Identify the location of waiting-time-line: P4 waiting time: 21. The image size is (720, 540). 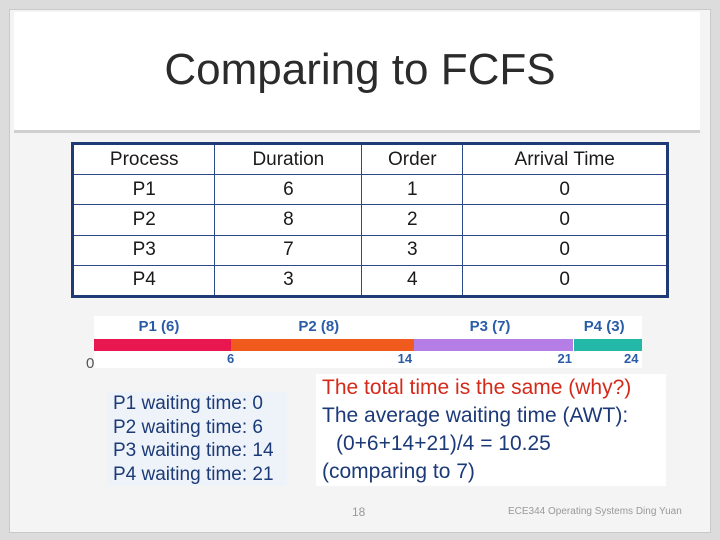
(193, 474).